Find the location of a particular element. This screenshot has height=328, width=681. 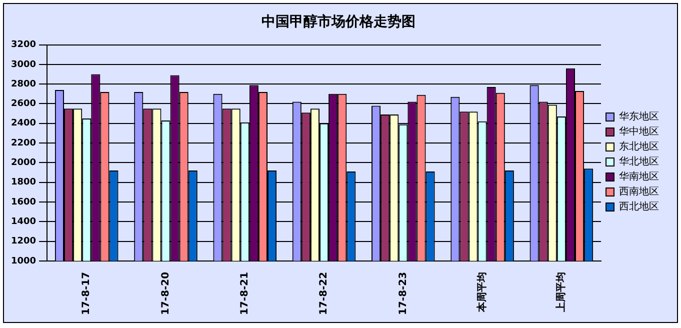

legend-label: 华南地区 is located at coordinates (639, 176).